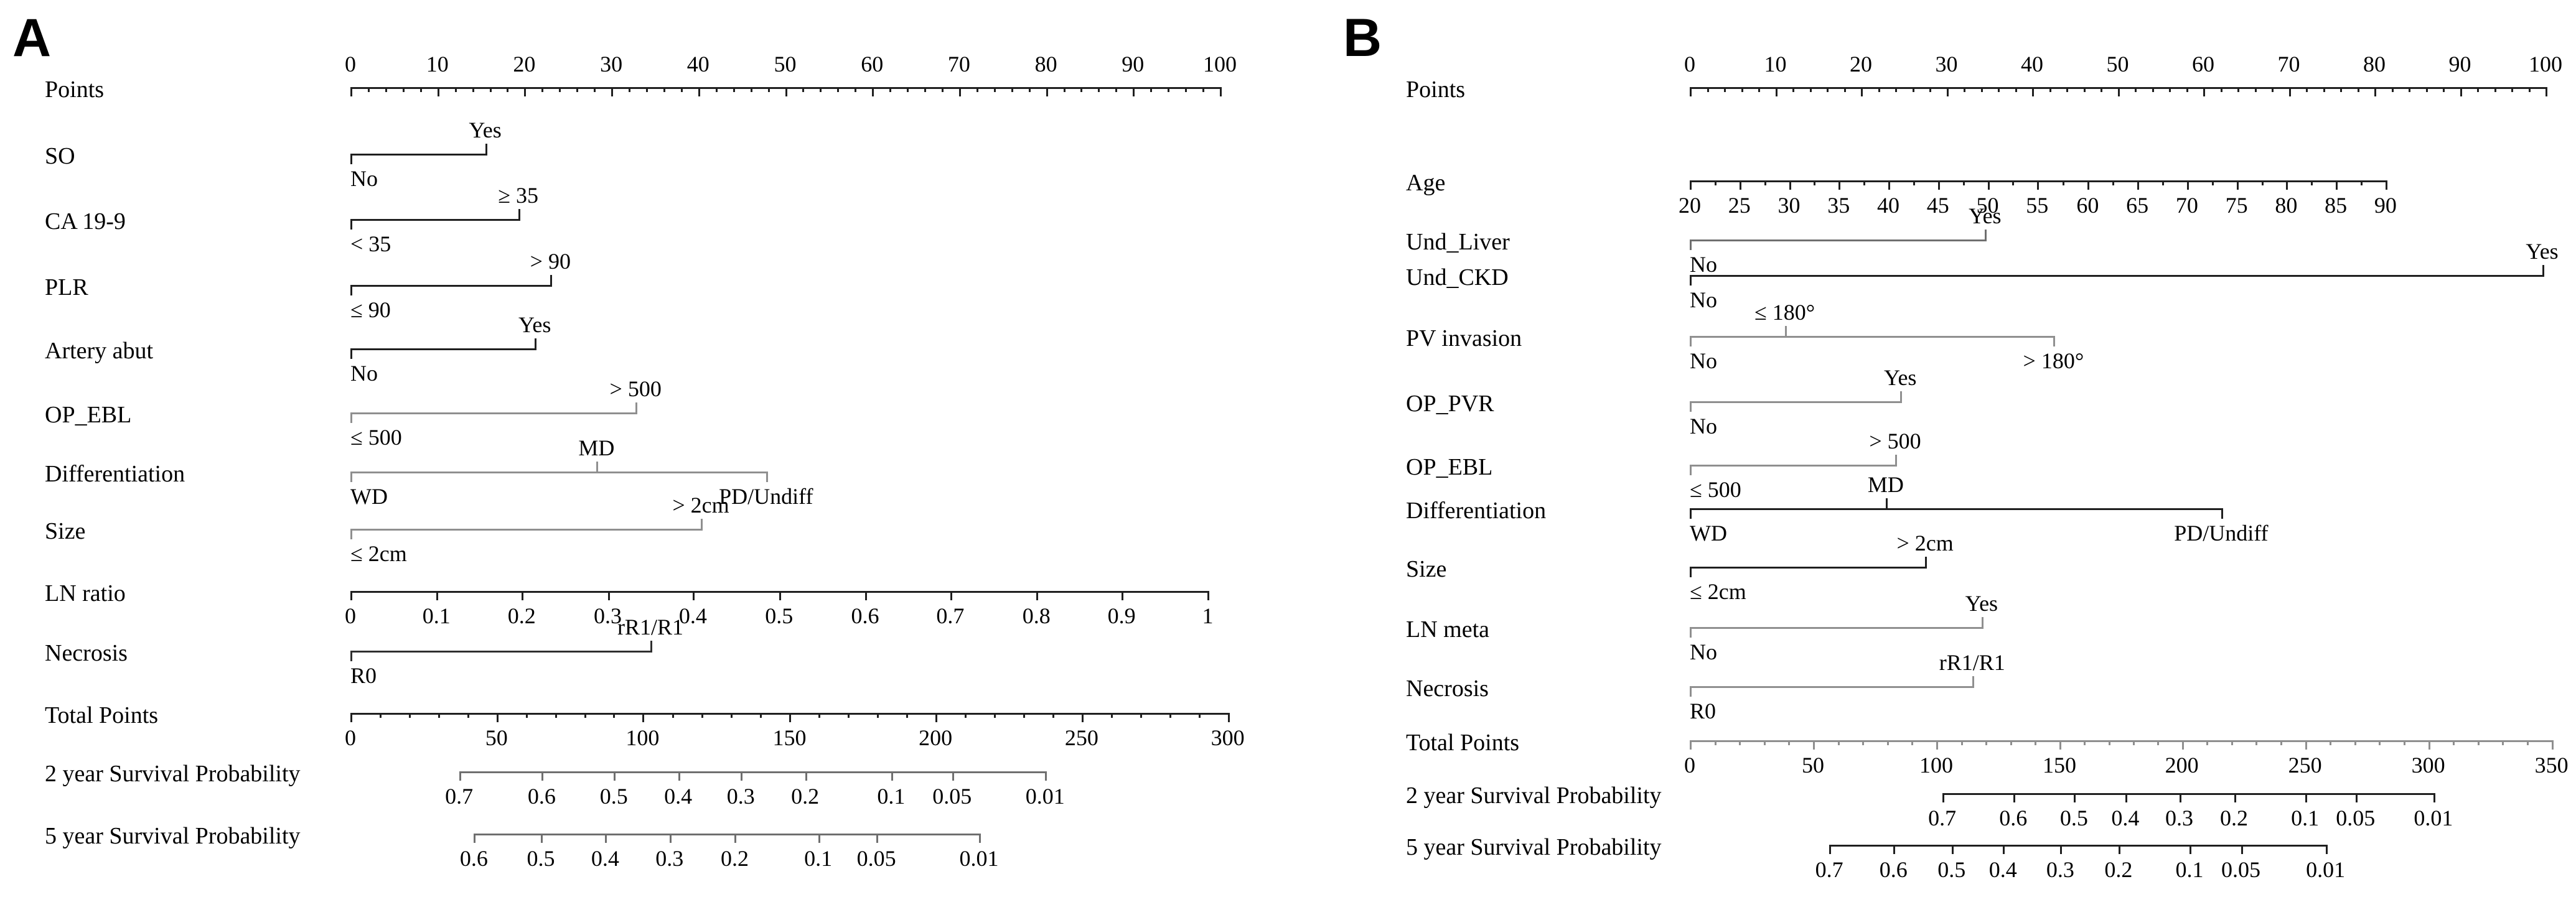 The width and height of the screenshot is (2576, 920). Describe the element at coordinates (2336, 206) in the screenshot. I see `age-axis-tick-label: 85` at that location.